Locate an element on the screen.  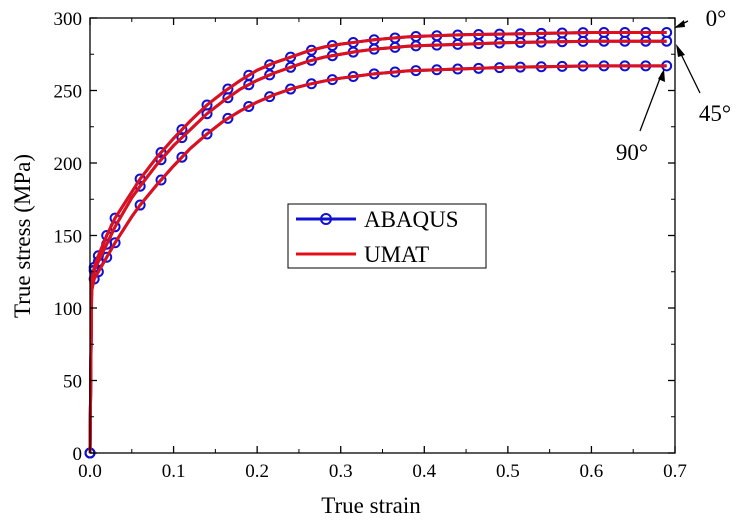
annotation-0-arrowhead is located at coordinates (679, 24).